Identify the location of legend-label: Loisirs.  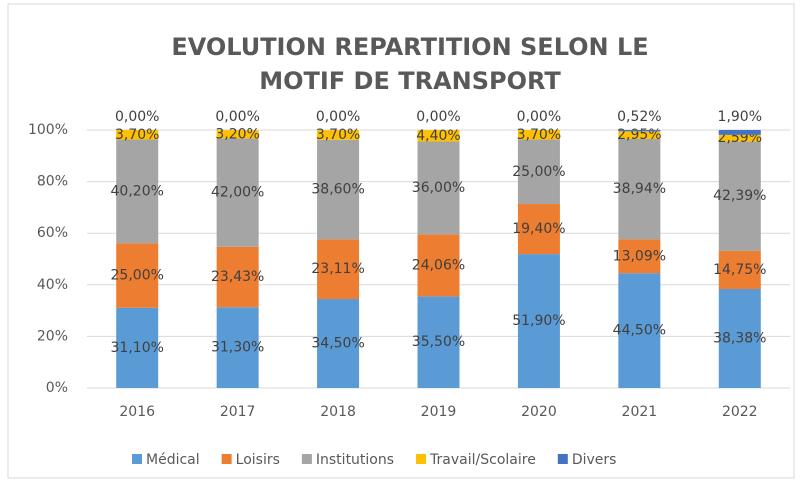
(258, 460).